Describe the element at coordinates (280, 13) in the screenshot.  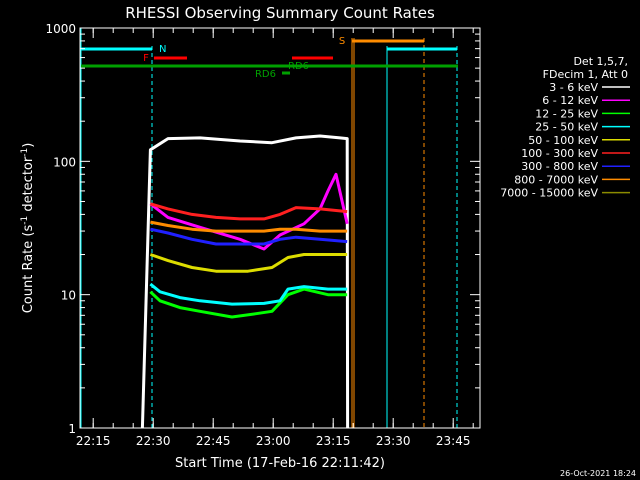
I see `chart-title: RHESSI Observing Summary Count Rates` at that location.